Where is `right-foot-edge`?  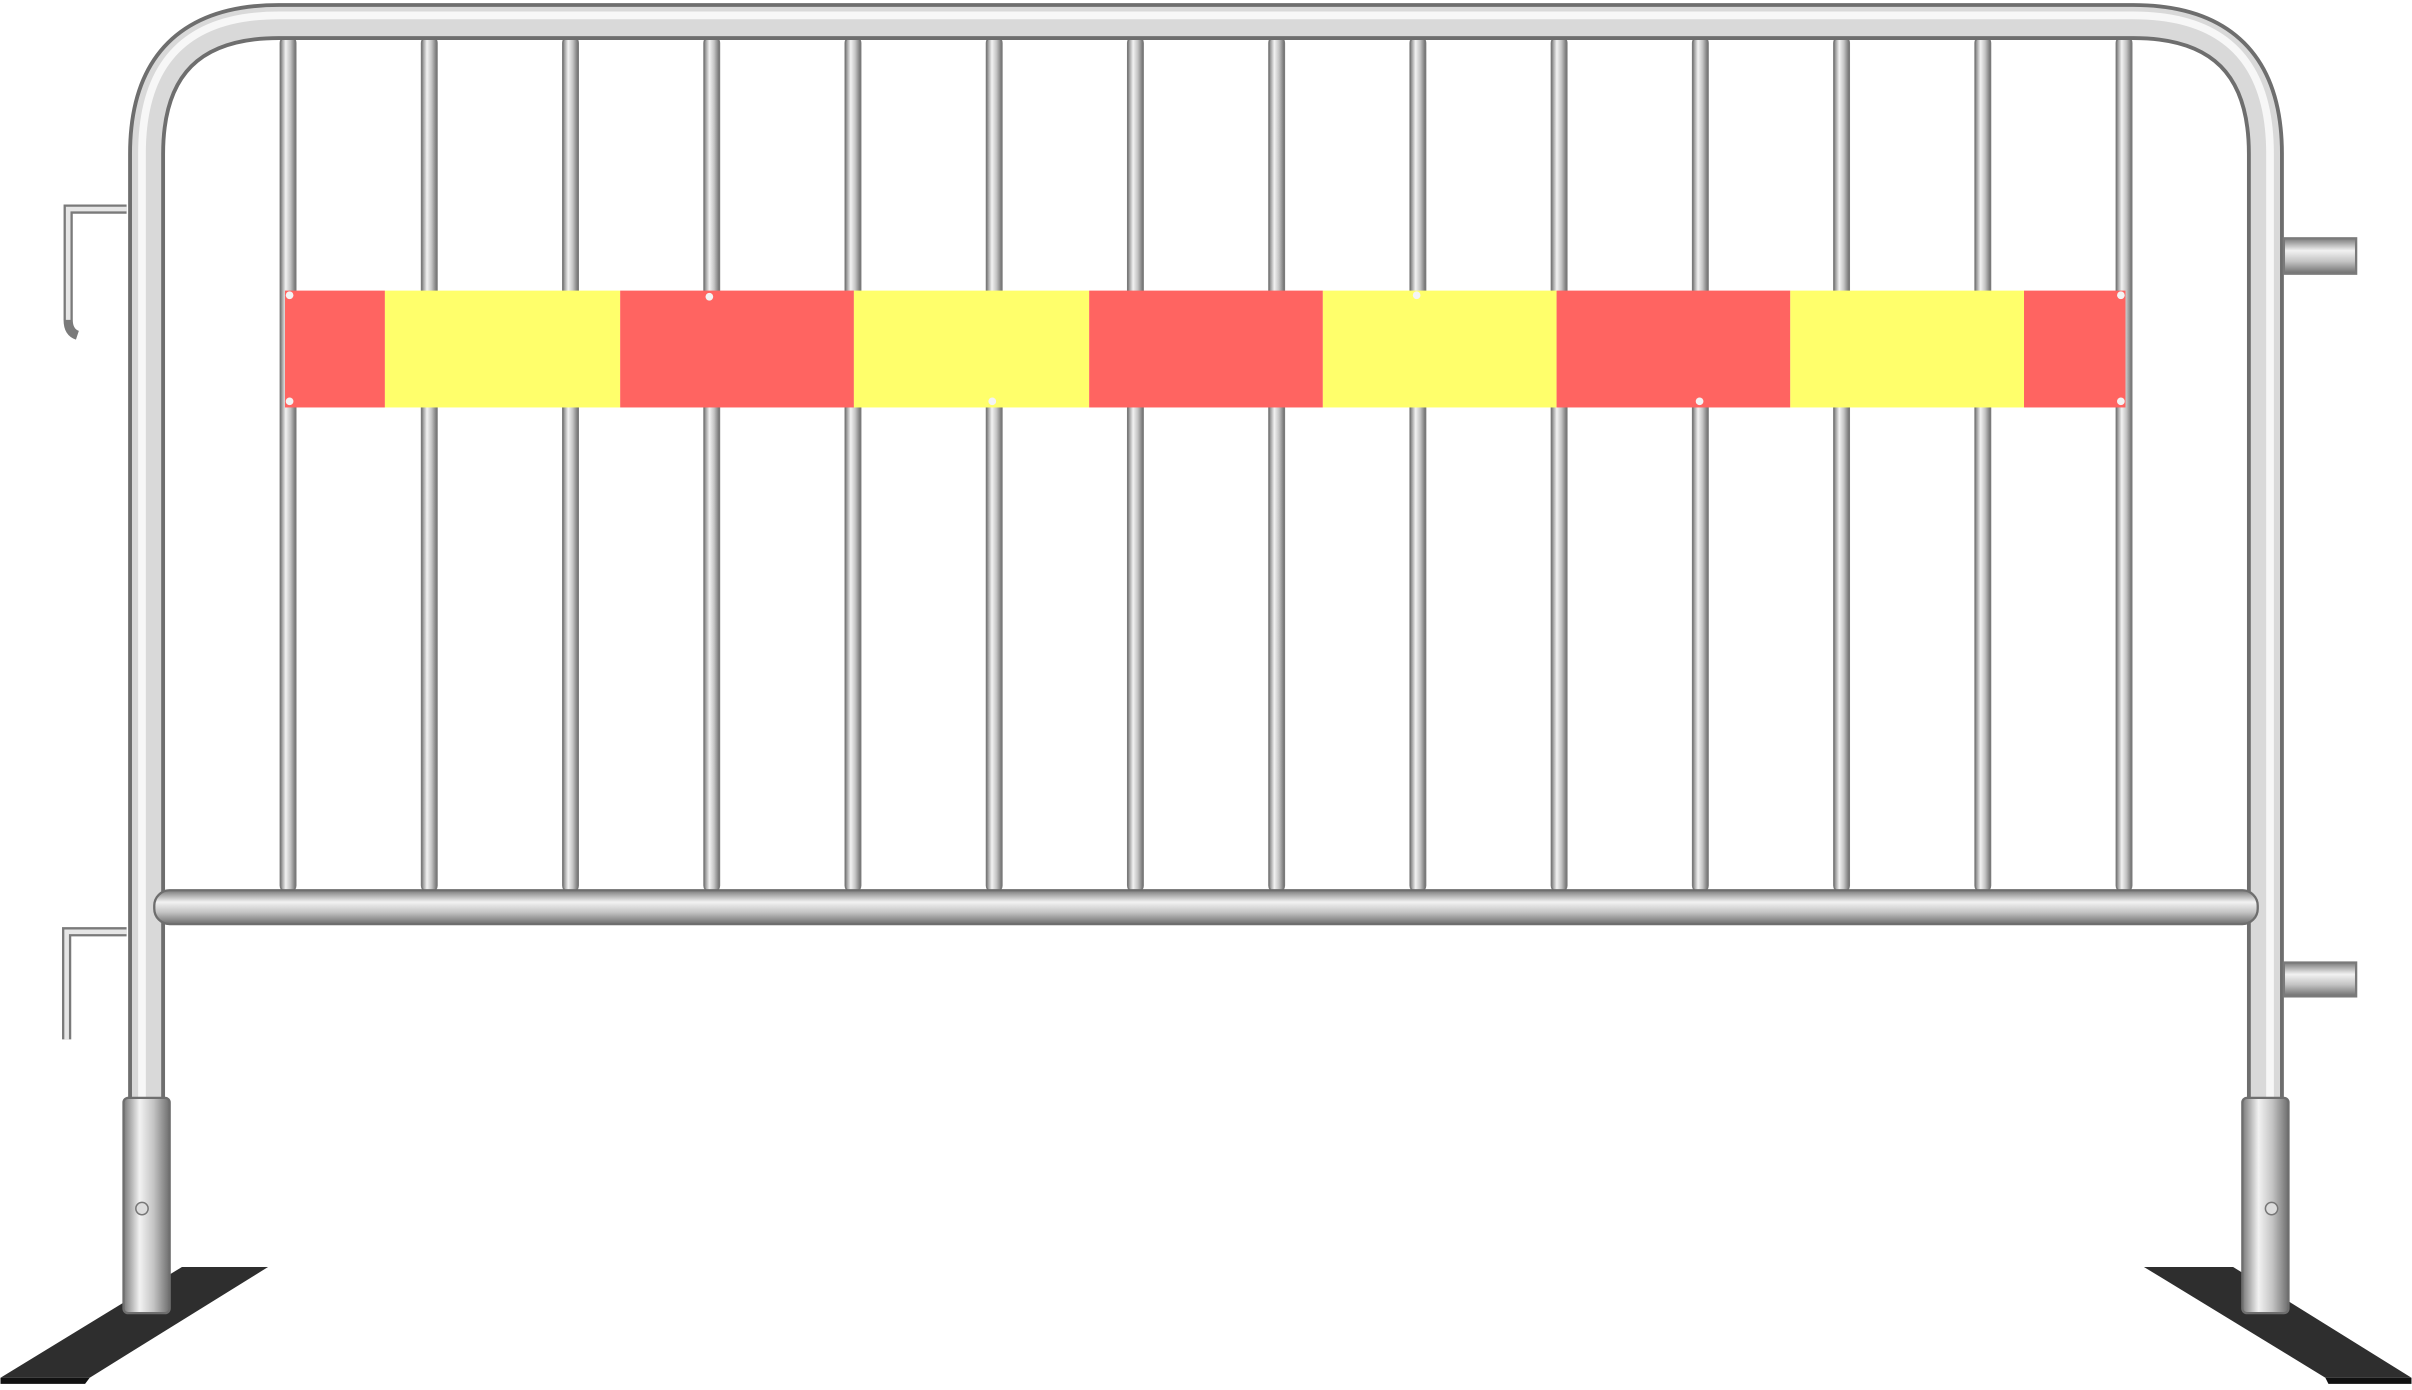 right-foot-edge is located at coordinates (2368, 1380).